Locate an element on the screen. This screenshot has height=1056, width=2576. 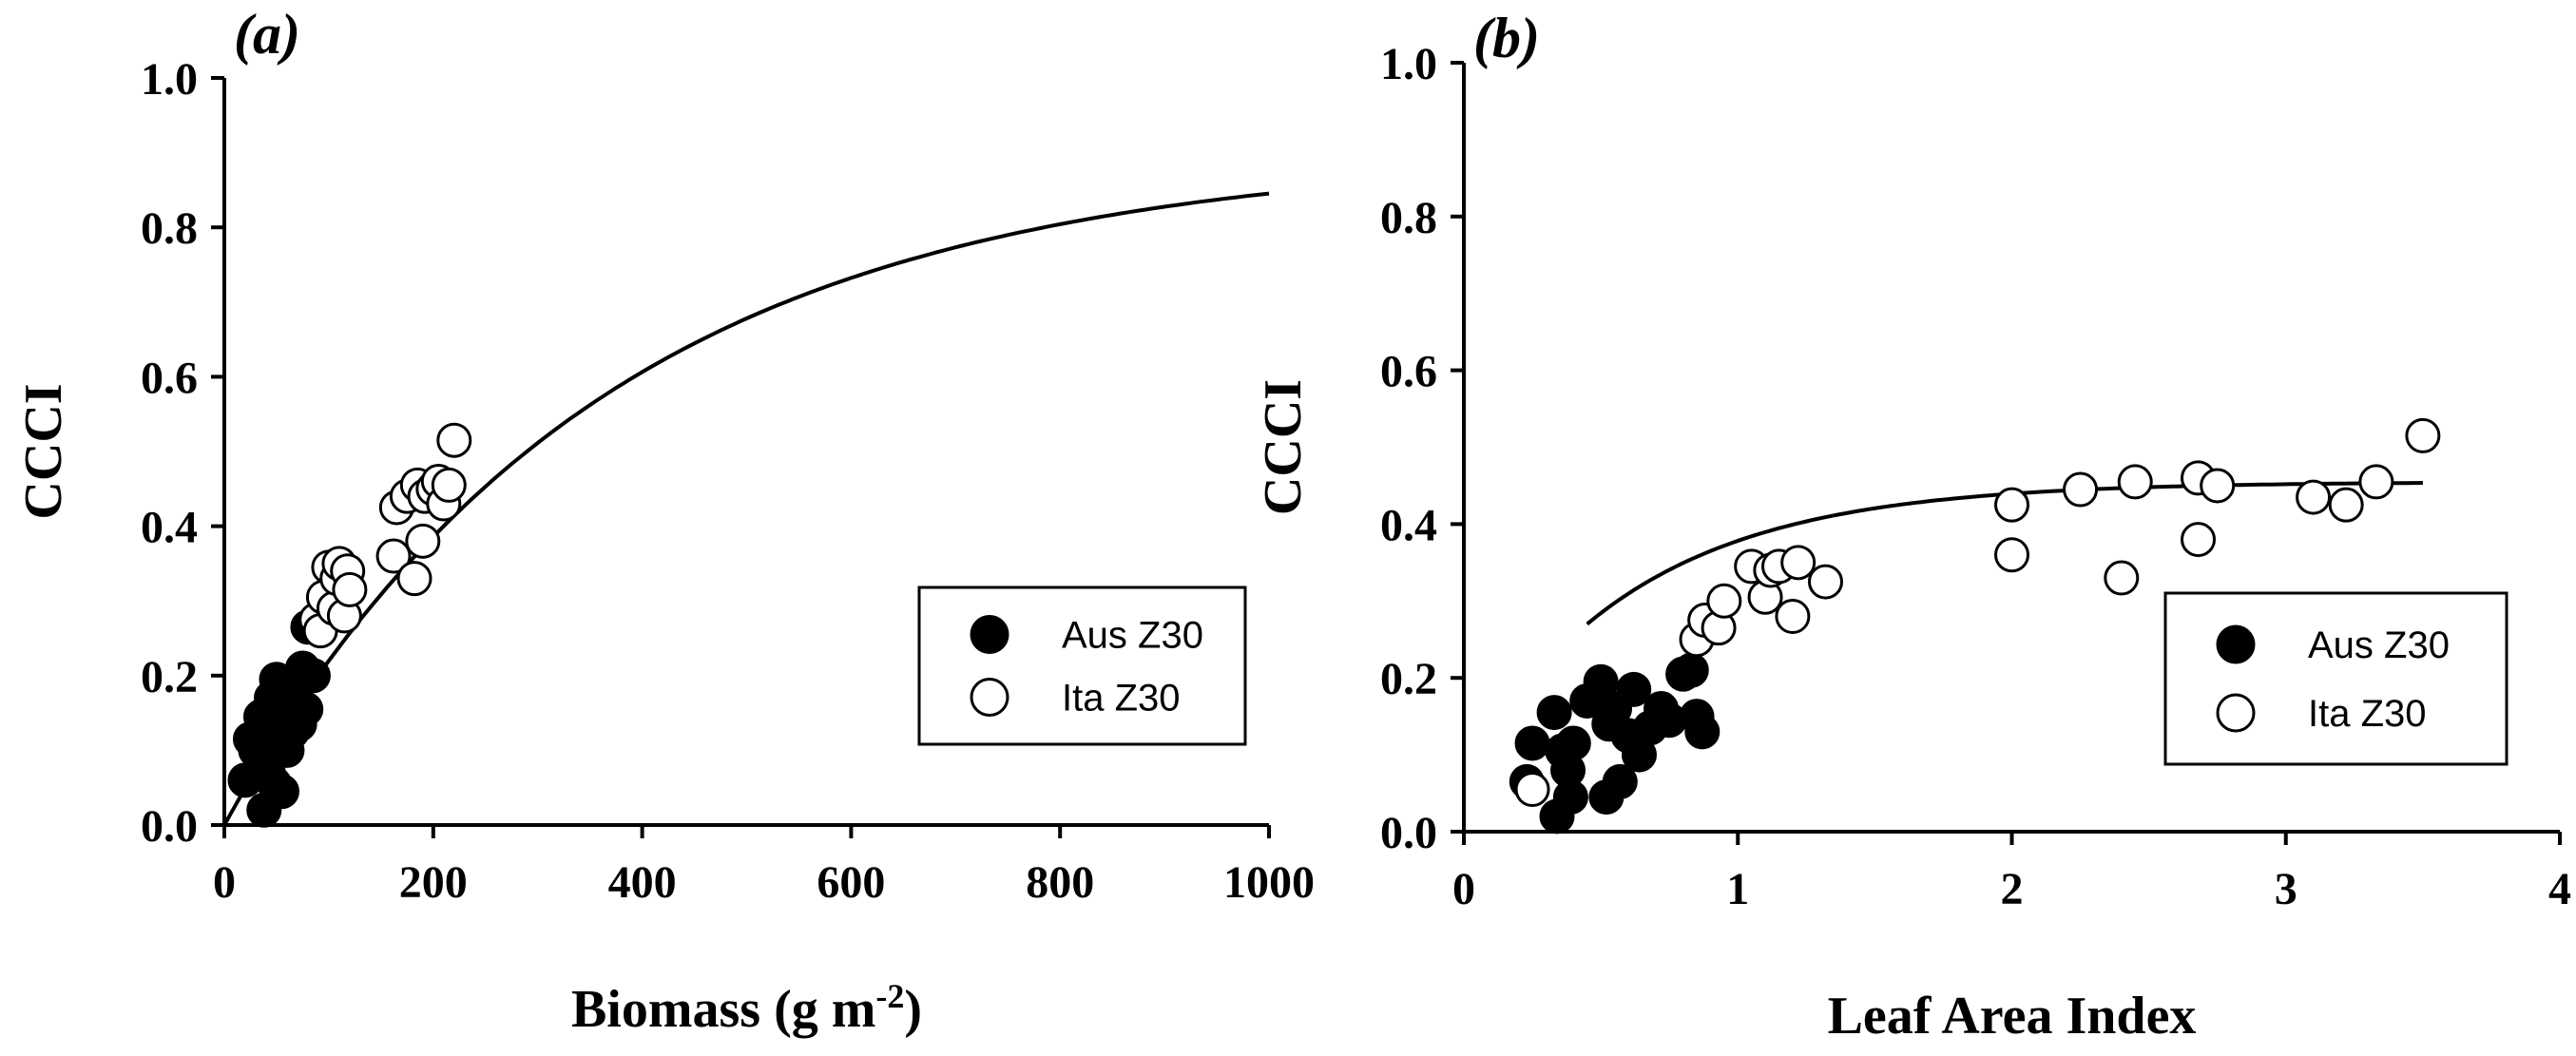
x-tick-label: 4 is located at coordinates (2560, 889).